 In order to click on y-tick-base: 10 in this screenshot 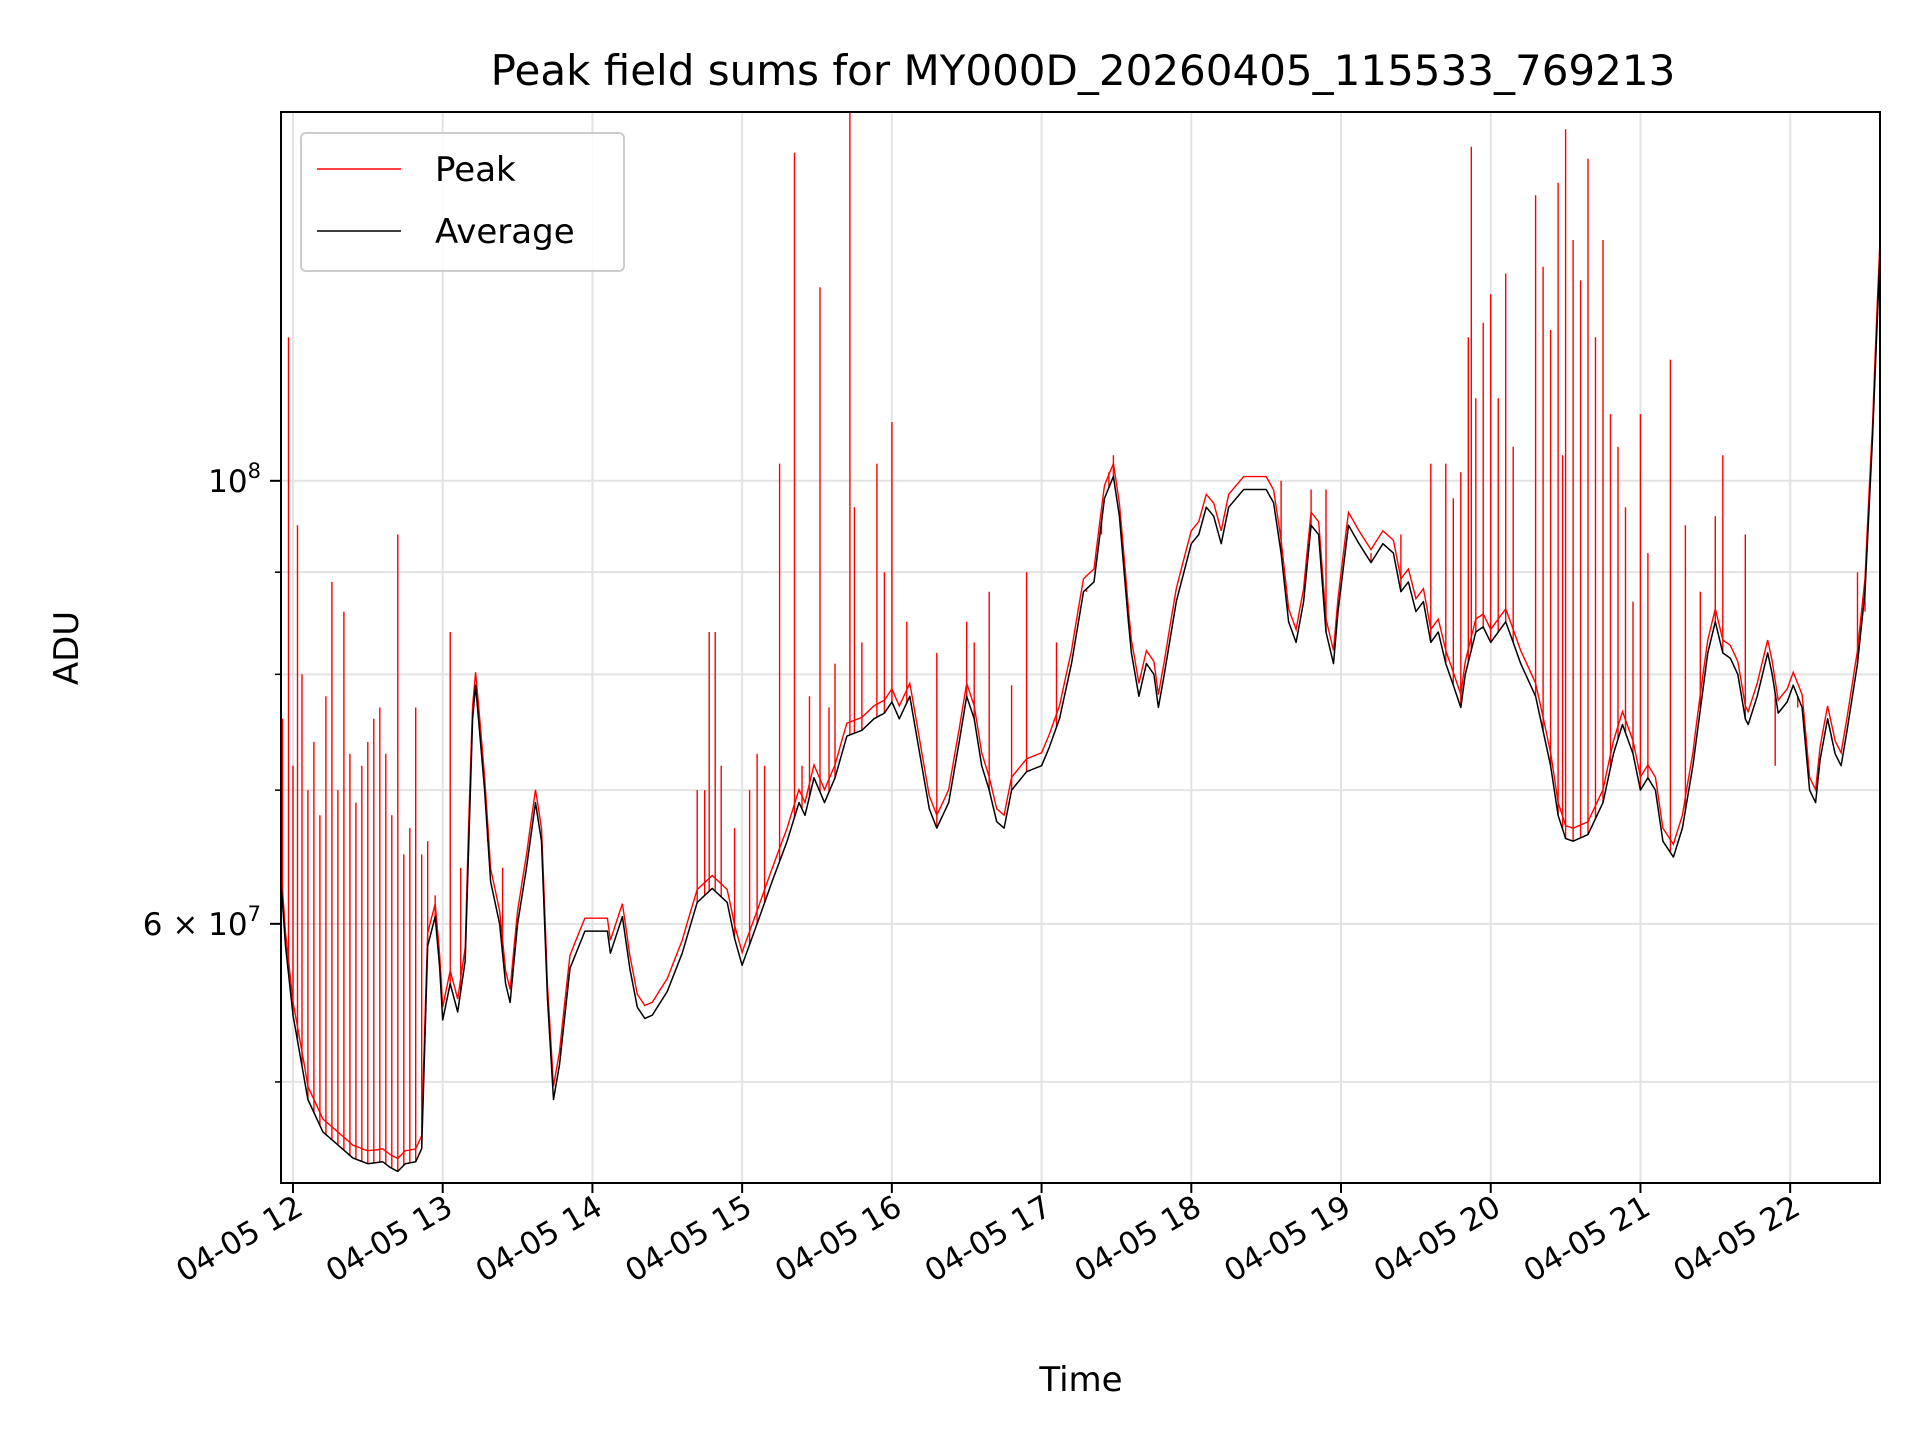, I will do `click(227, 482)`.